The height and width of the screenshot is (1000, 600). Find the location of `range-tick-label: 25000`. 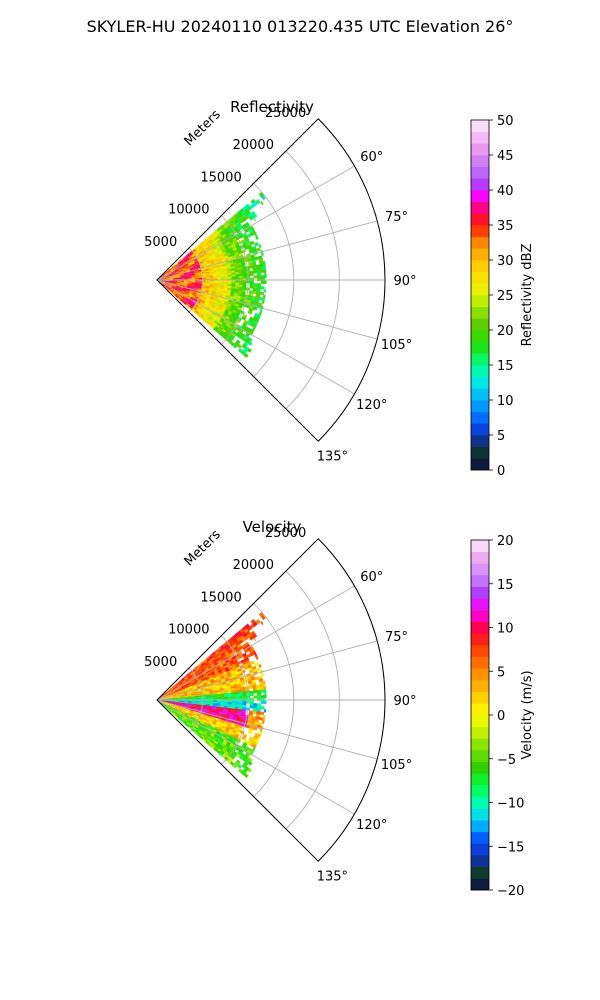

range-tick-label: 25000 is located at coordinates (285, 113).